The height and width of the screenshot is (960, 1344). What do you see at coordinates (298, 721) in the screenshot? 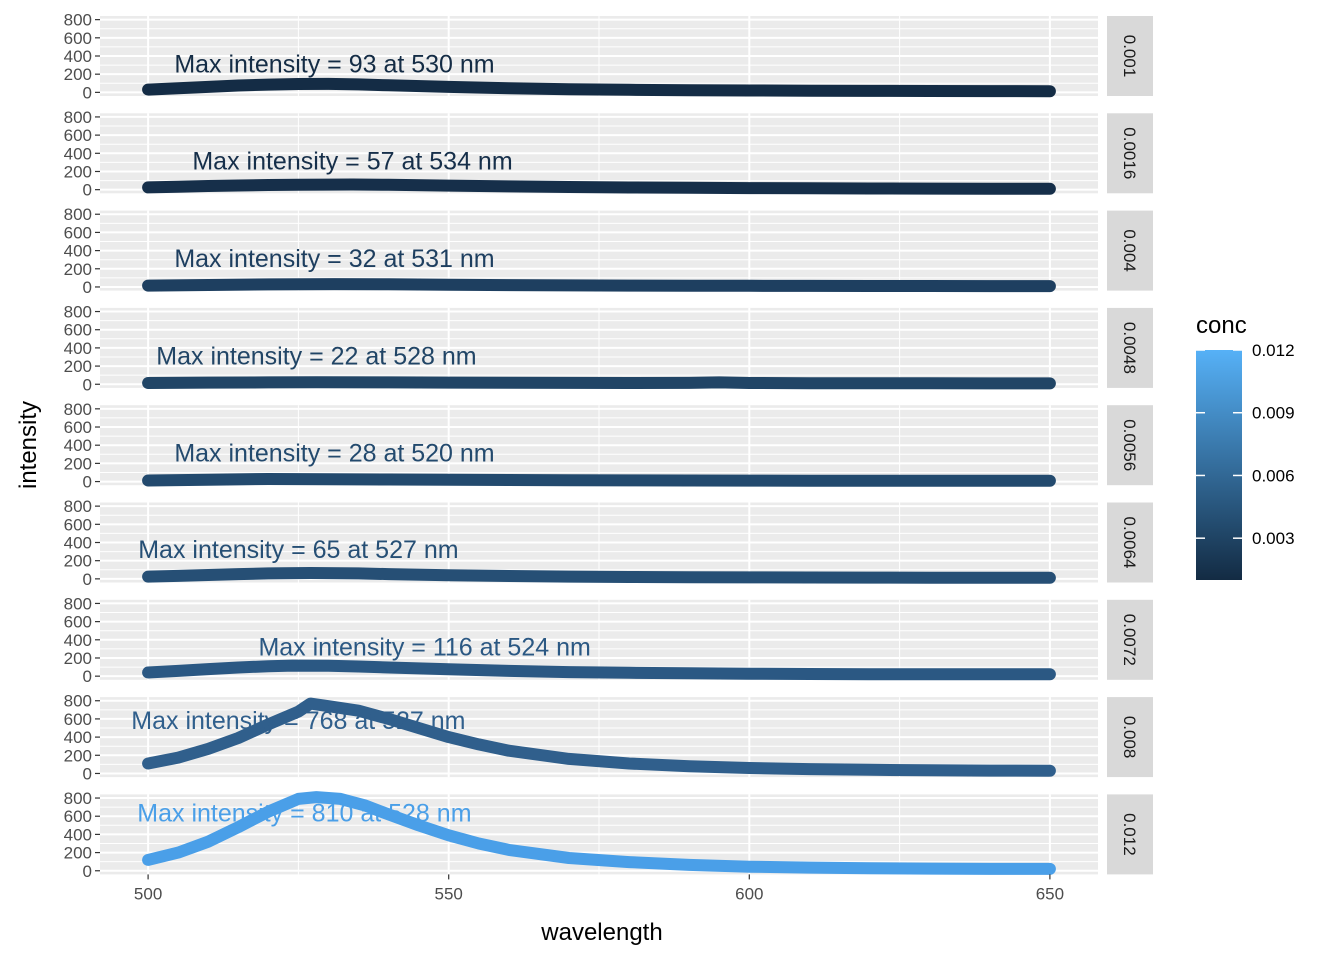
I see `max-intensity-annotation: Max intensity = 768 at 527 nm` at bounding box center [298, 721].